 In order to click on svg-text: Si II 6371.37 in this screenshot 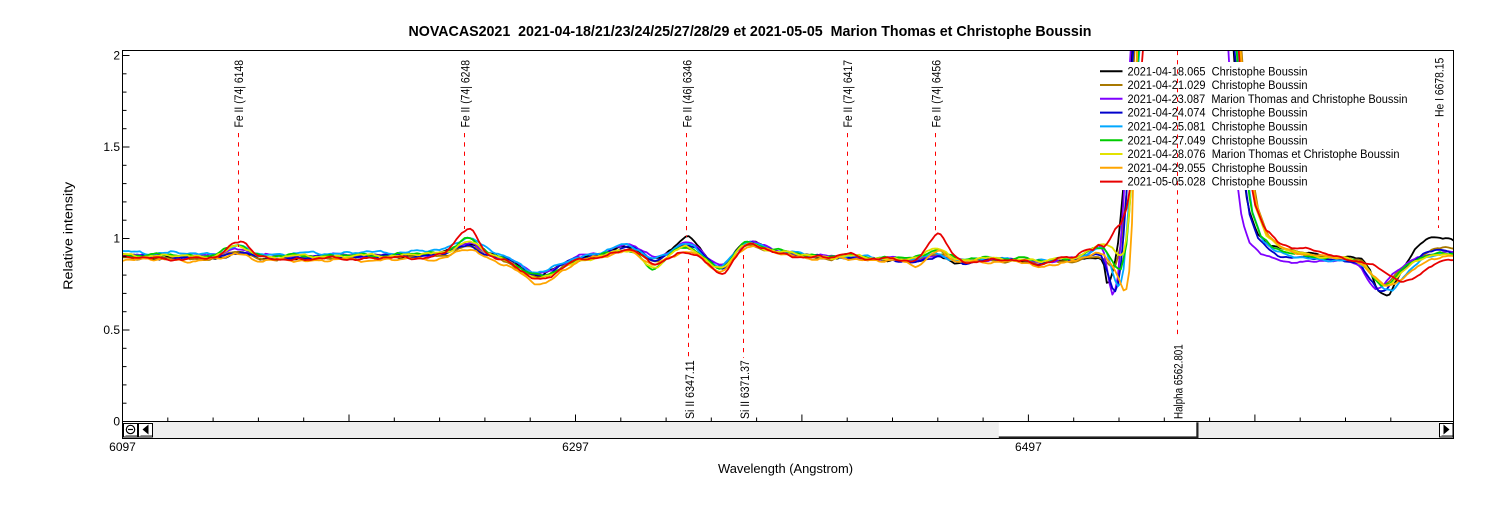, I will do `click(746, 389)`.